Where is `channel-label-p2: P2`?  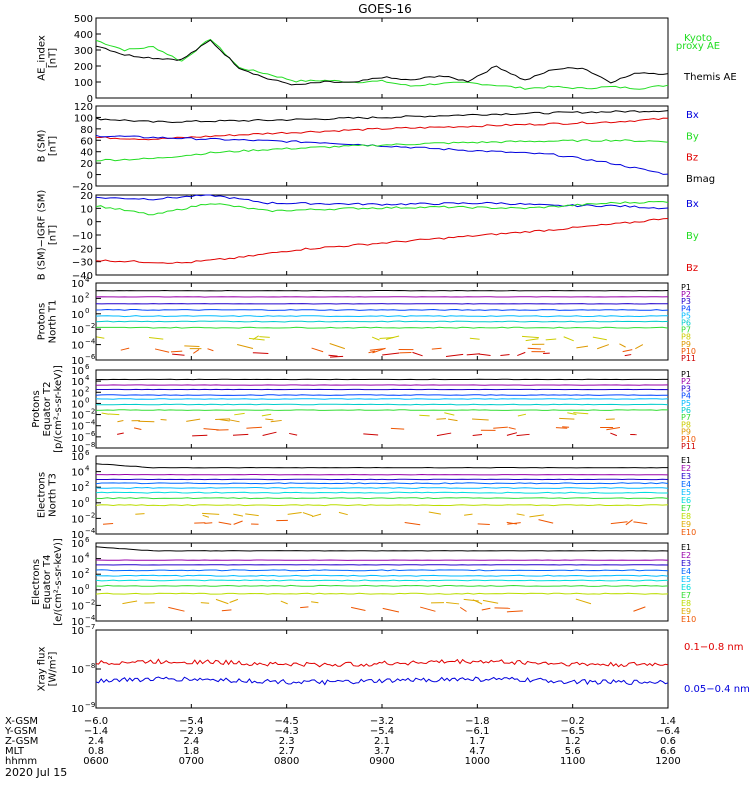 channel-label-p2: P2 is located at coordinates (686, 294).